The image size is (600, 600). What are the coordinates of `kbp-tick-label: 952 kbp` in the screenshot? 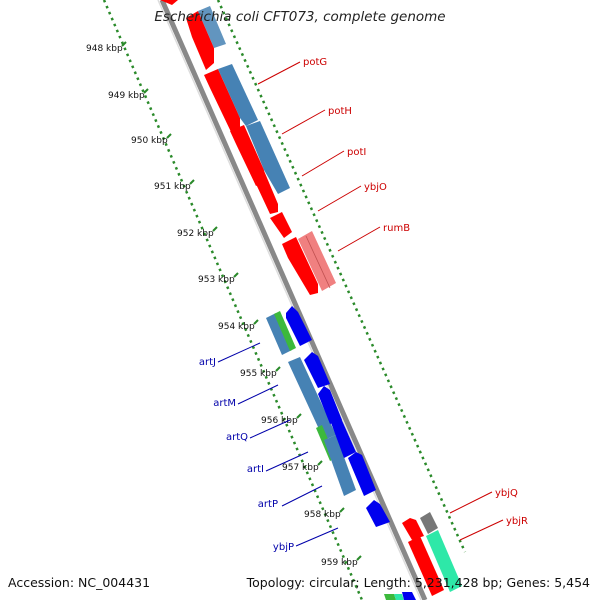 It's located at (195, 234).